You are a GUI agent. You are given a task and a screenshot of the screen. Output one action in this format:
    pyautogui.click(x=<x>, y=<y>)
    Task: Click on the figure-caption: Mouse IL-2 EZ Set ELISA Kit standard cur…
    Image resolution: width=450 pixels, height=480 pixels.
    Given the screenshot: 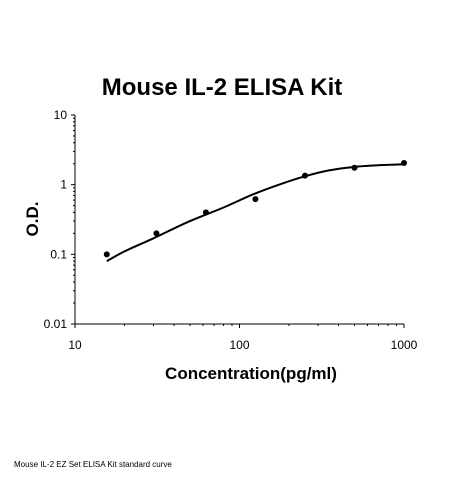 What is the action you would take?
    pyautogui.click(x=93, y=464)
    